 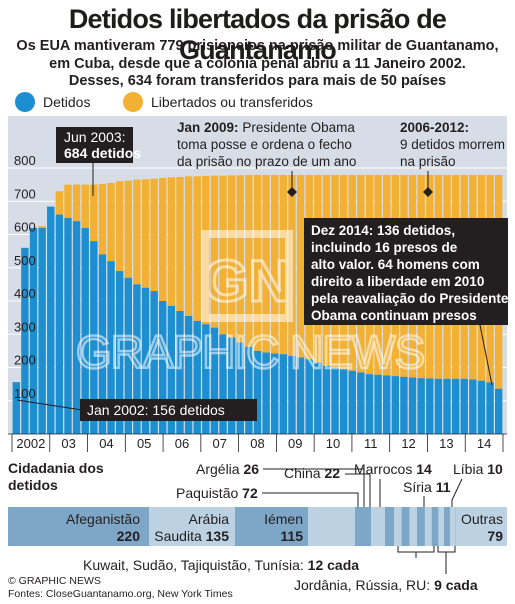 What do you see at coordinates (406, 271) in the screenshot?
I see `annotation-dez-2014-box` at bounding box center [406, 271].